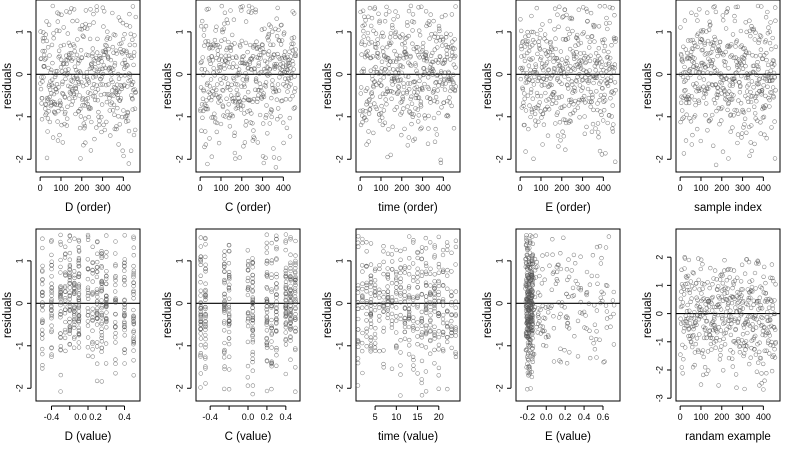  Describe the element at coordinates (52, 417) in the screenshot. I see `x-tick-label: -0.4` at that location.